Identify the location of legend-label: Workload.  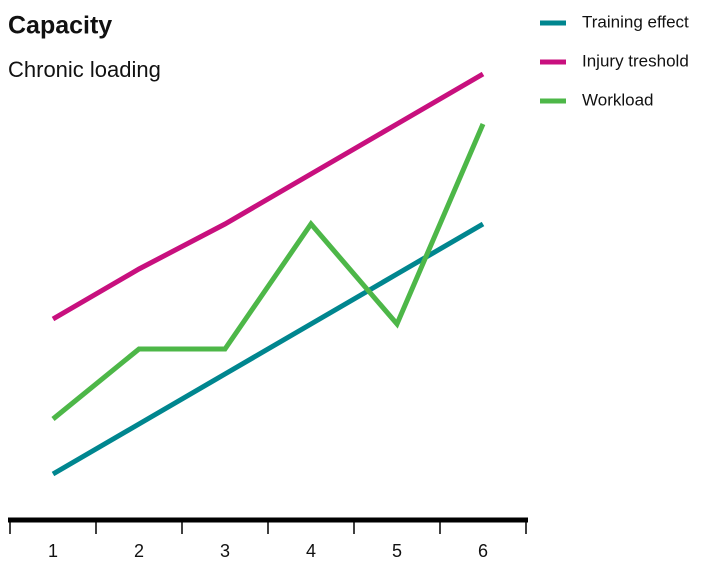
(618, 99).